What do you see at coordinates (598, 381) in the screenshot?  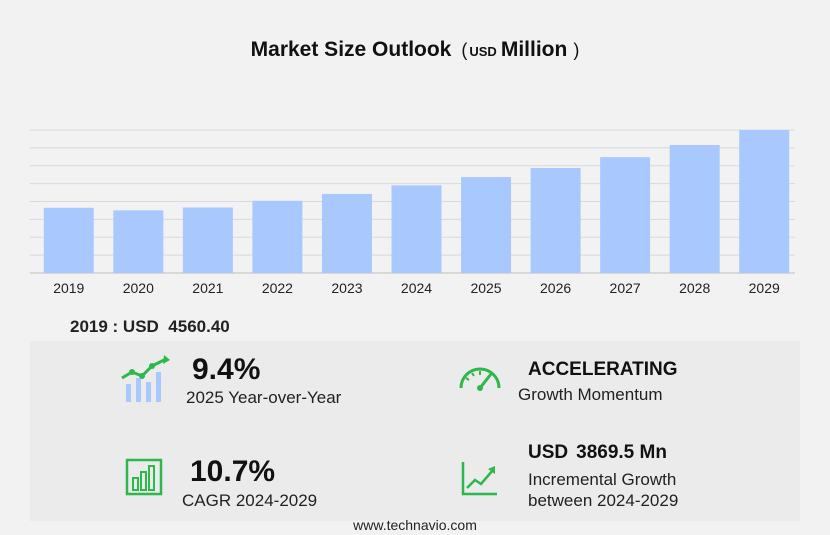 I see `stat-momentum: ACCELERATING Growth Momentum` at bounding box center [598, 381].